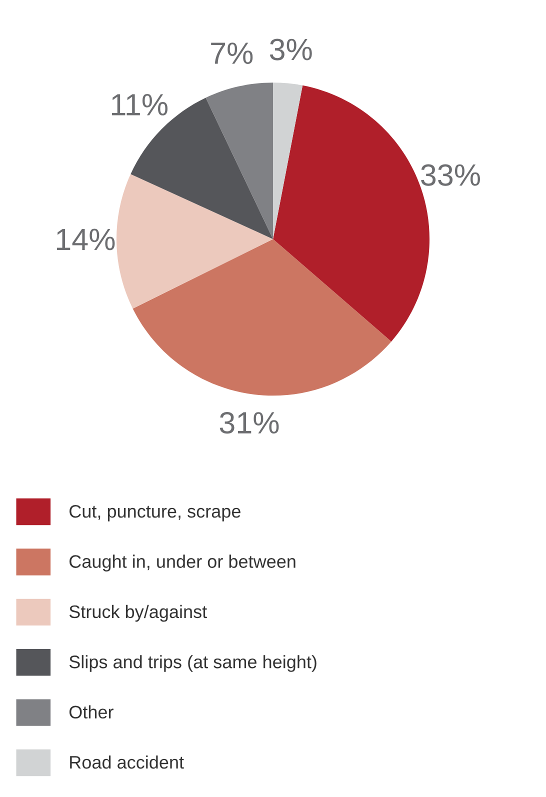 The image size is (546, 797). I want to click on legend-label: Struck by/against, so click(138, 613).